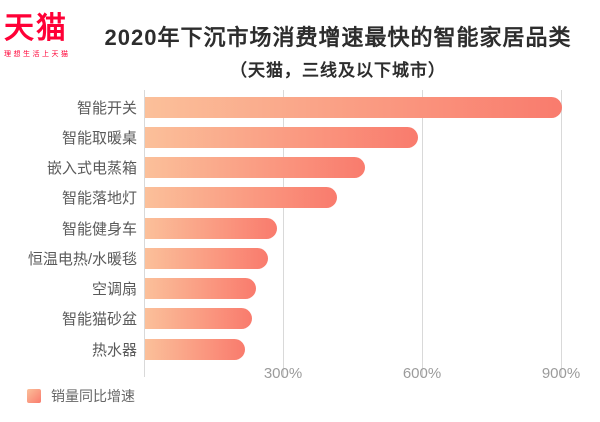  Describe the element at coordinates (300, 319) in the screenshot. I see `bar-row: 智能猫砂盆` at that location.